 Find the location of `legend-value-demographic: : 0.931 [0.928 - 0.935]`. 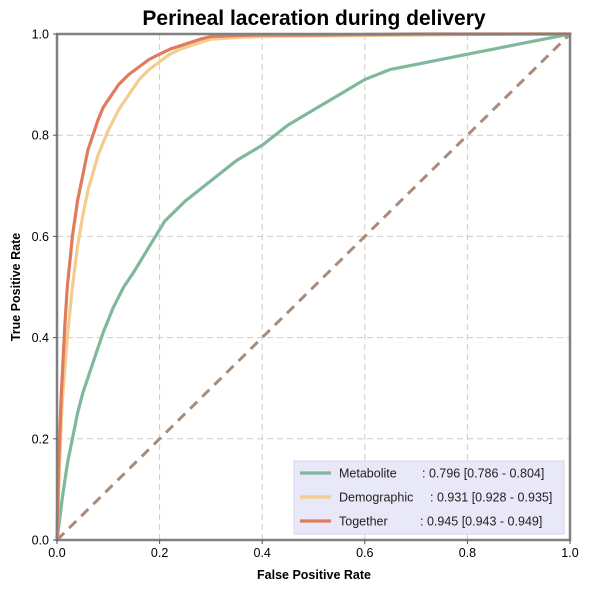

legend-value-demographic: : 0.931 [0.928 - 0.935] is located at coordinates (491, 498).